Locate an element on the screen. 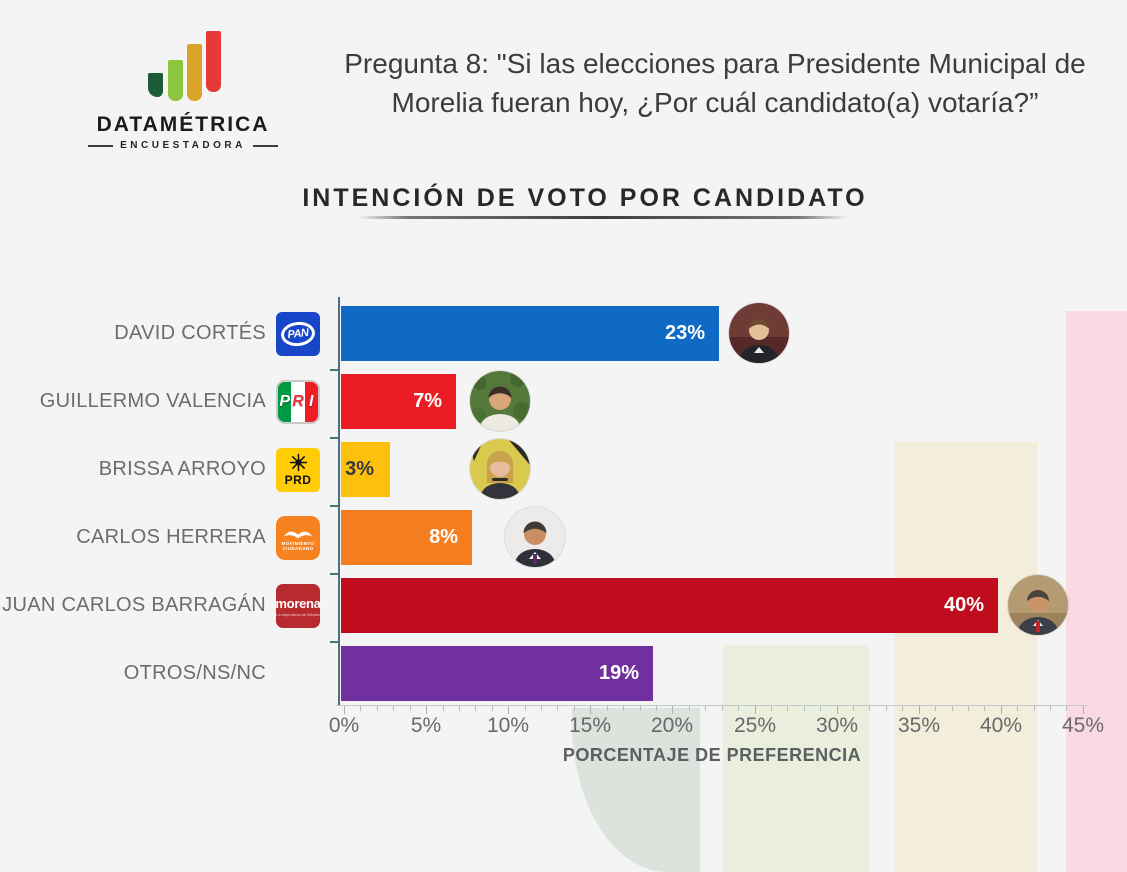  bar-brissa-arroyo: 3% is located at coordinates (365, 469).